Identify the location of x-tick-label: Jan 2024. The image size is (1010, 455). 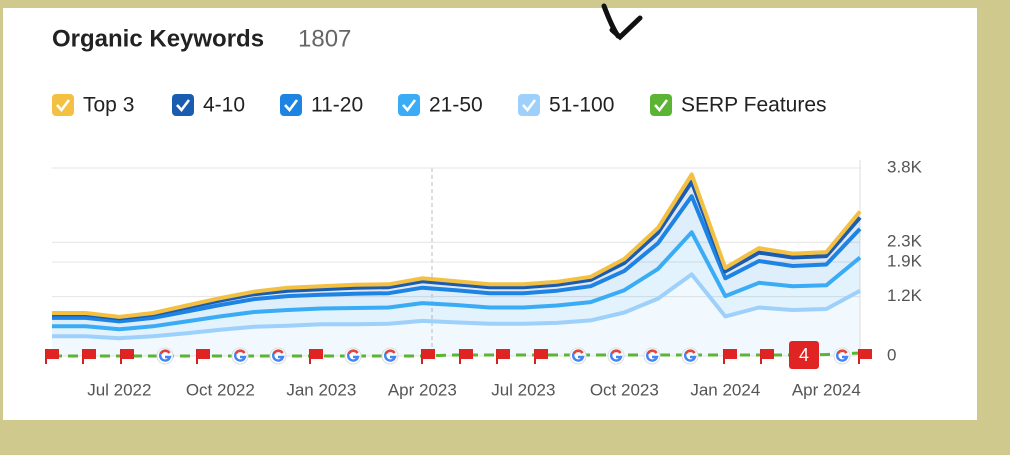
(725, 389).